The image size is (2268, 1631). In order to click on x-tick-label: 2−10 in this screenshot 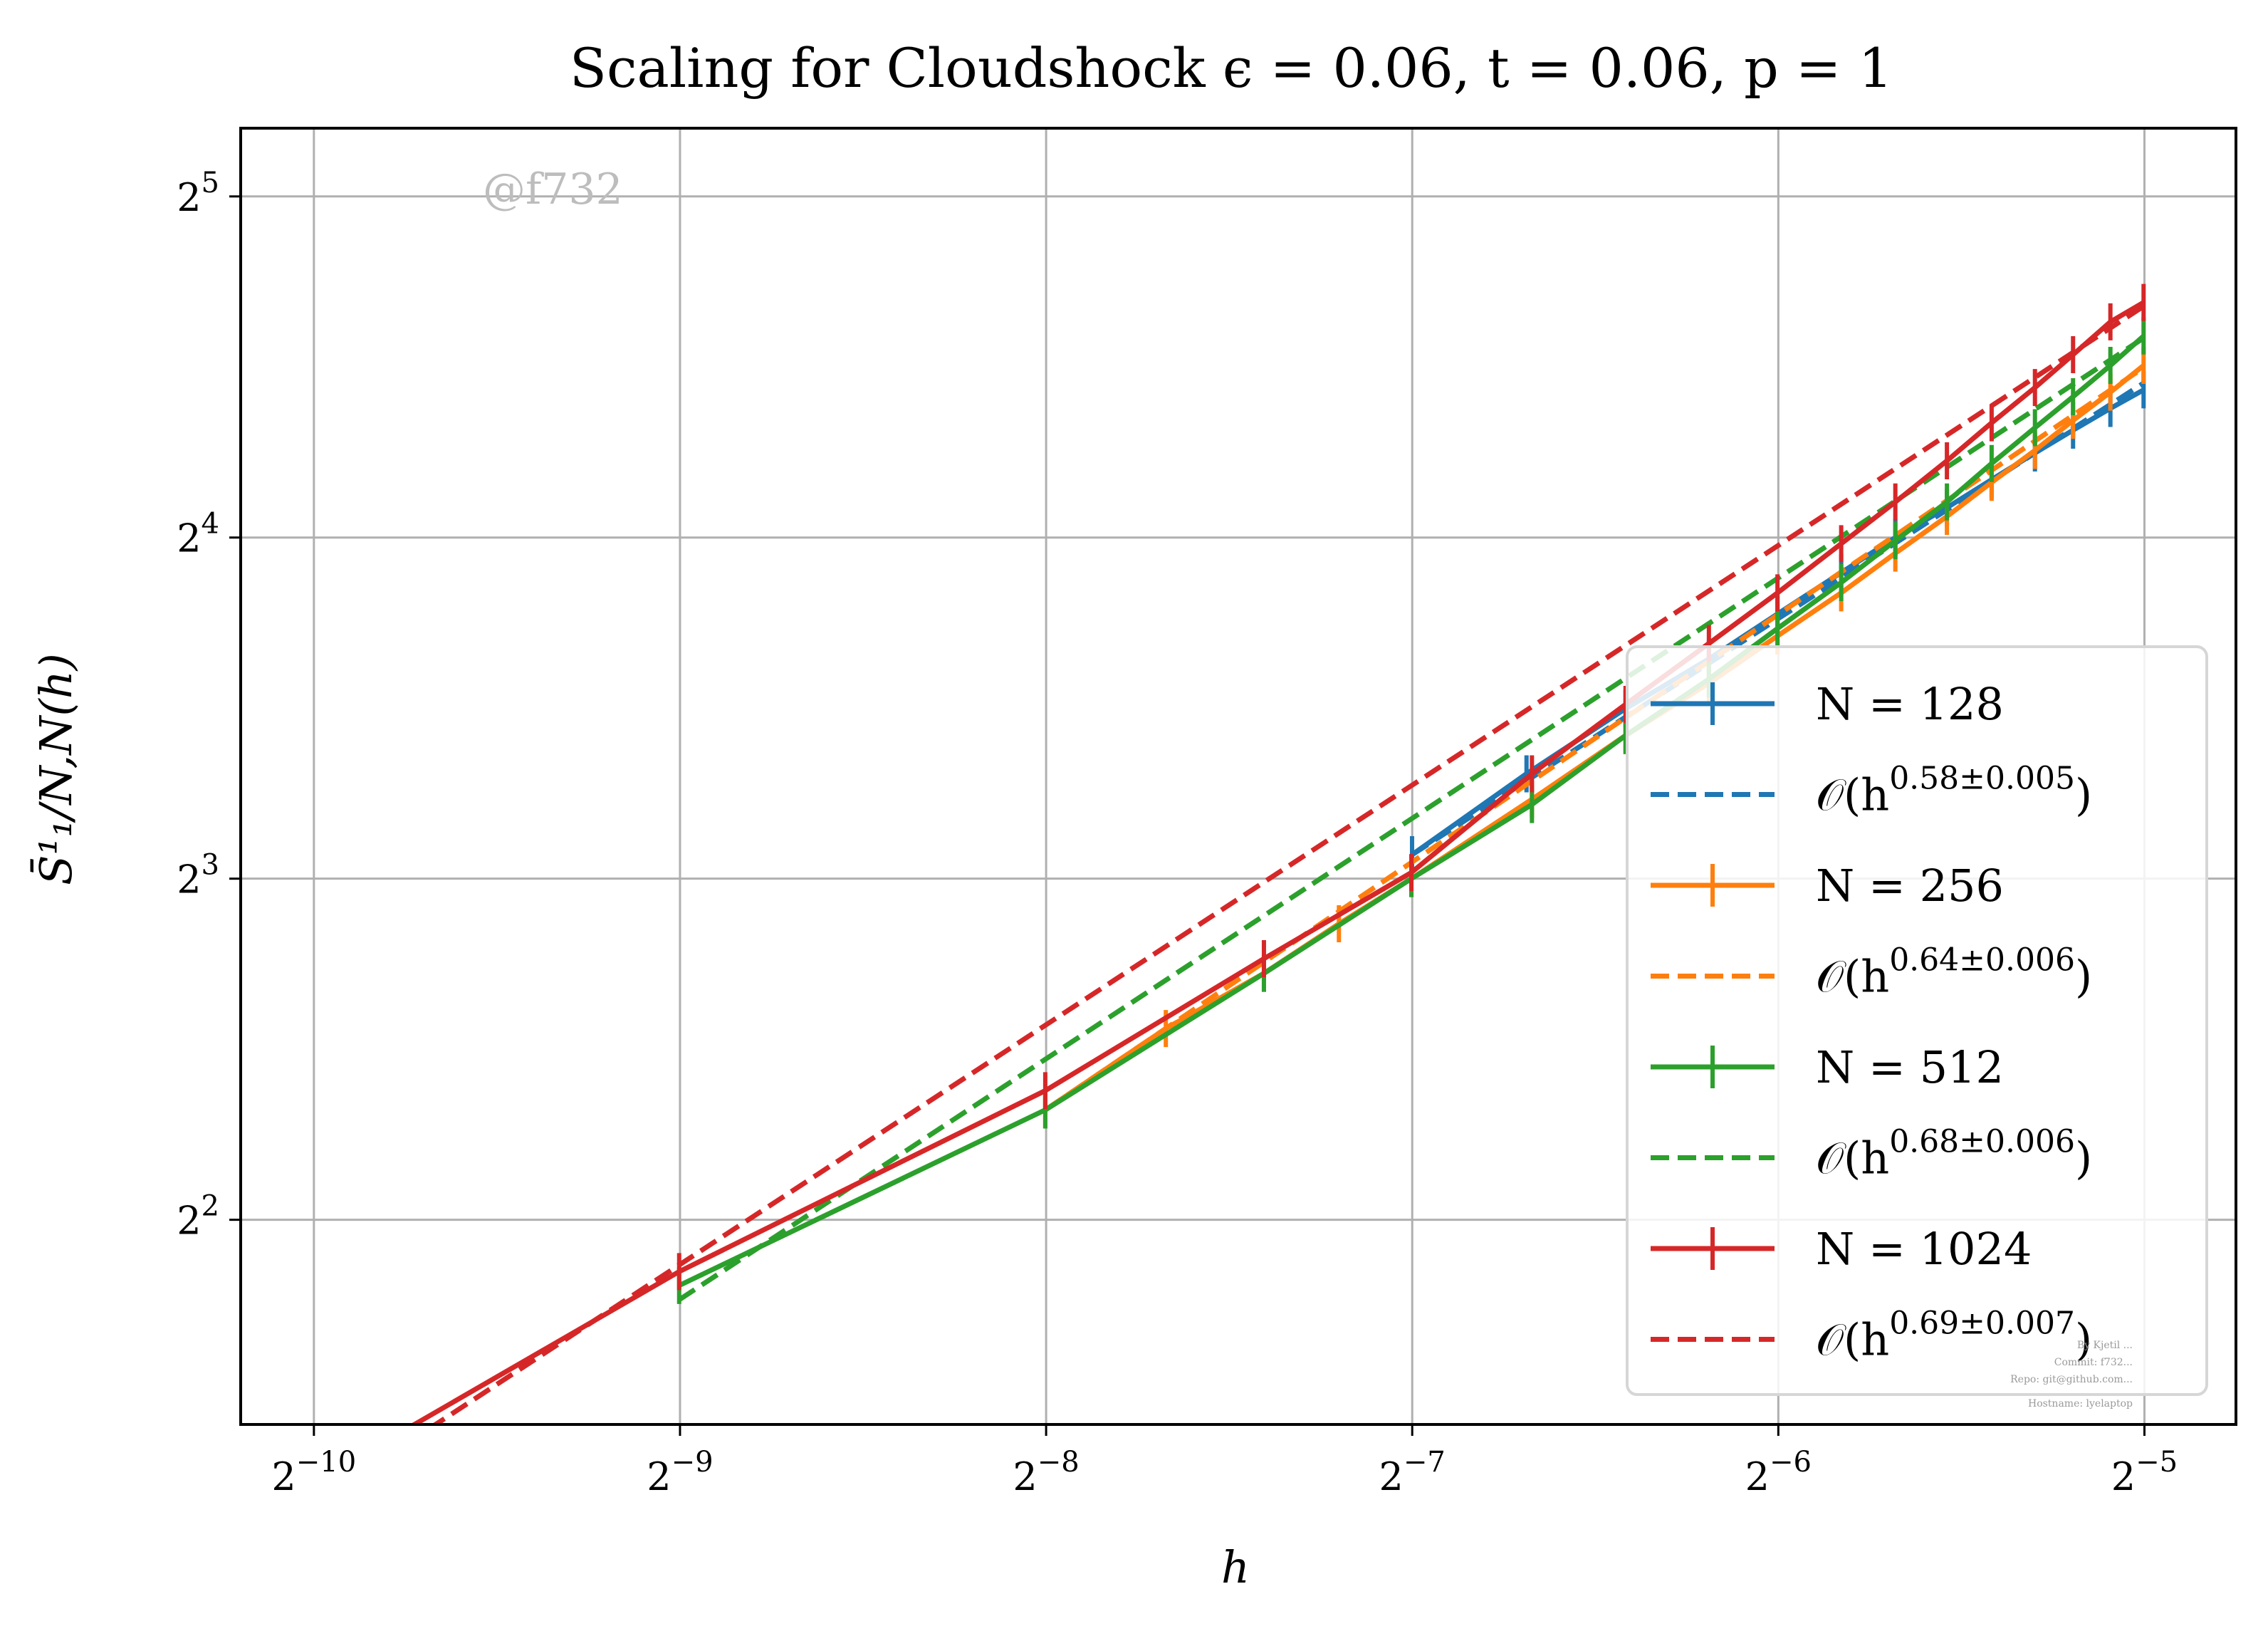, I will do `click(313, 1473)`.